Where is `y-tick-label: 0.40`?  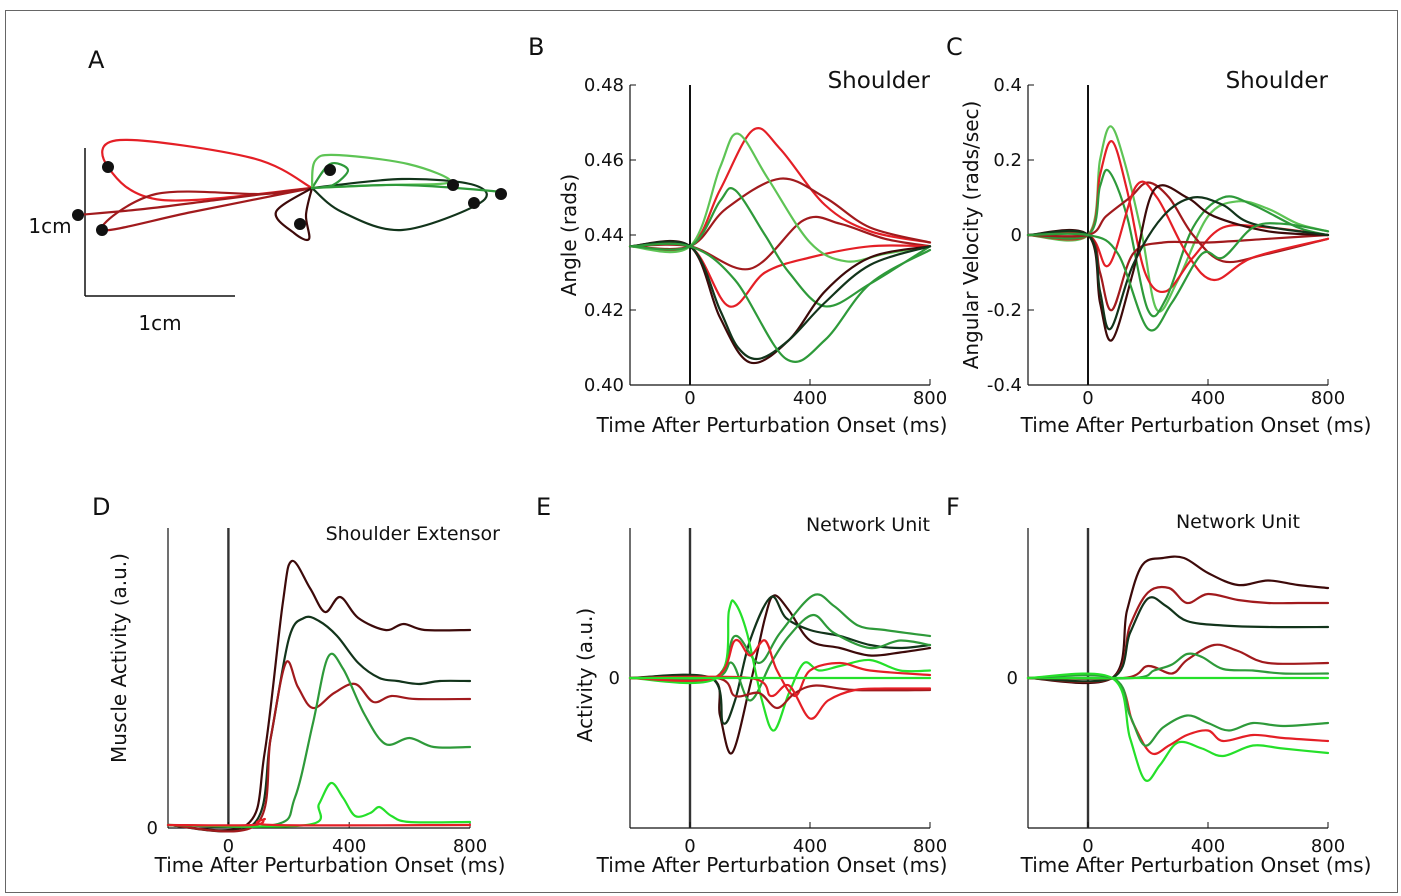 y-tick-label: 0.40 is located at coordinates (604, 385).